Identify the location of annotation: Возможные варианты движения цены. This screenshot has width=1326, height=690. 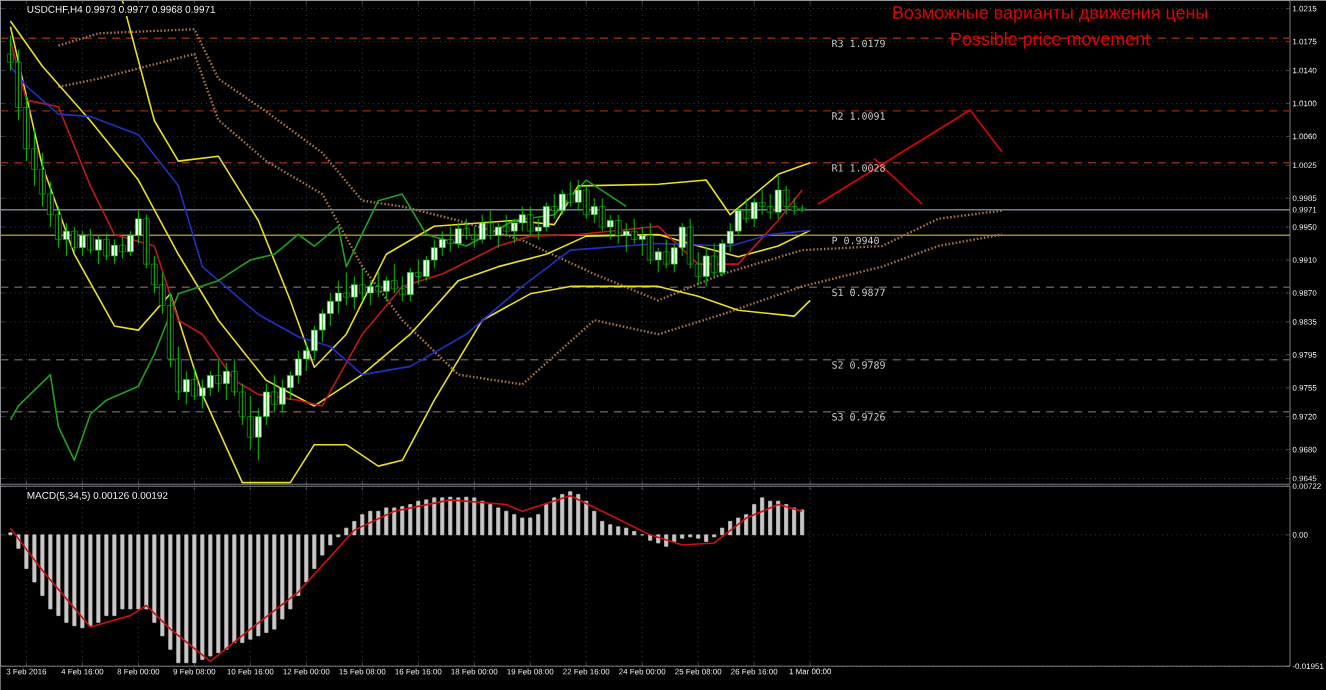
(1050, 14).